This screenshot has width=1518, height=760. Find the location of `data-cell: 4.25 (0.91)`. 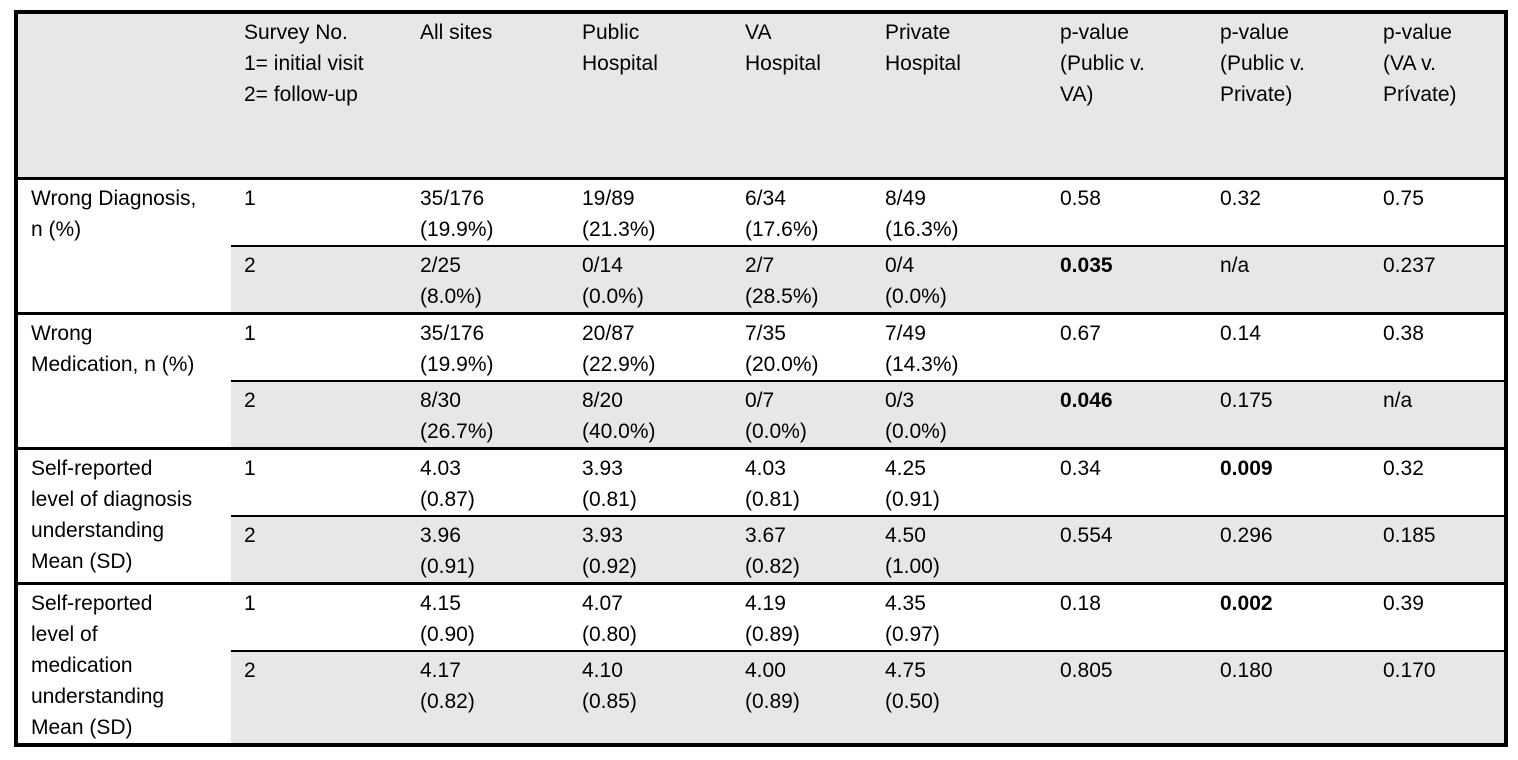

data-cell: 4.25 (0.91) is located at coordinates (959, 481).